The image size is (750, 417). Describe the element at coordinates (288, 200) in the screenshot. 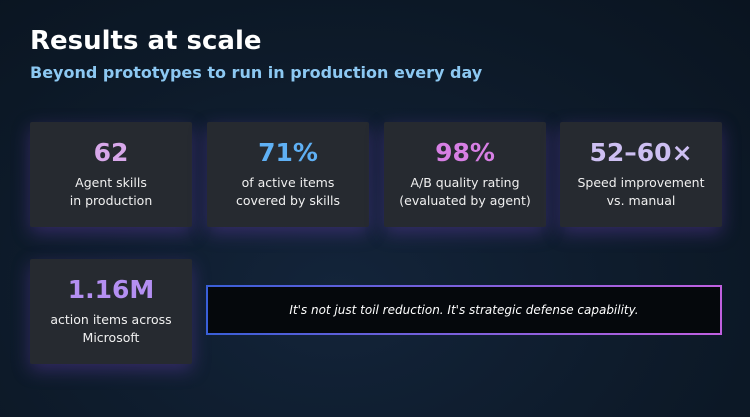

I see `stat-label-line: covered by skills` at that location.